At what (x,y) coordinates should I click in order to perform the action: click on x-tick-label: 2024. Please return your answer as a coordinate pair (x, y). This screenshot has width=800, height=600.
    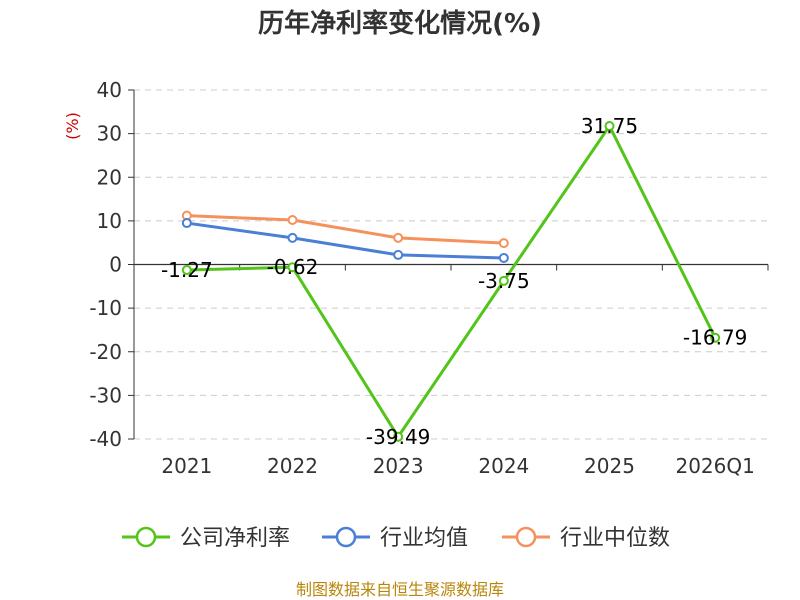
    Looking at the image, I should click on (503, 466).